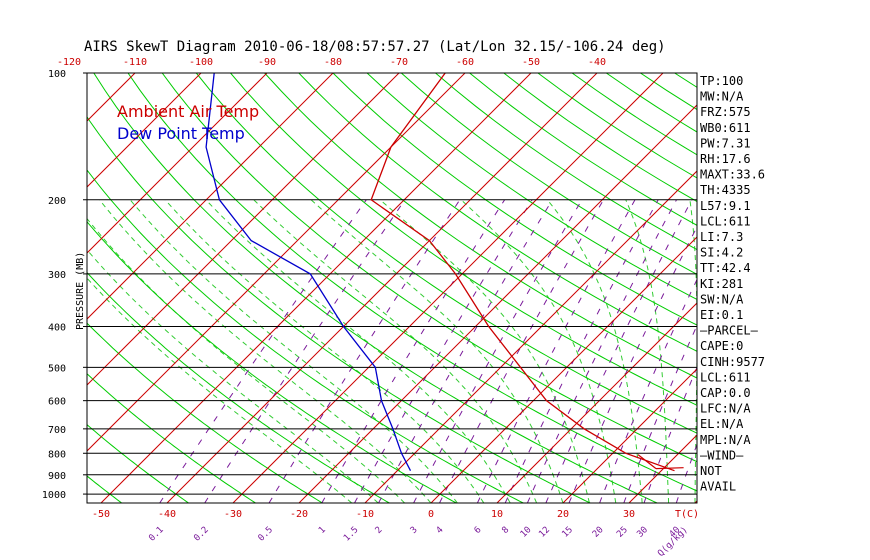 The image size is (870, 560). Describe the element at coordinates (722, 299) in the screenshot. I see `stability-index: SW:N/A` at that location.